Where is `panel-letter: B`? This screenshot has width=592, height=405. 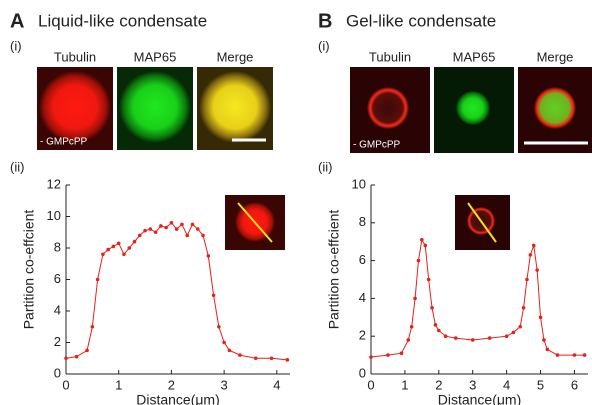
panel-letter: B is located at coordinates (325, 21).